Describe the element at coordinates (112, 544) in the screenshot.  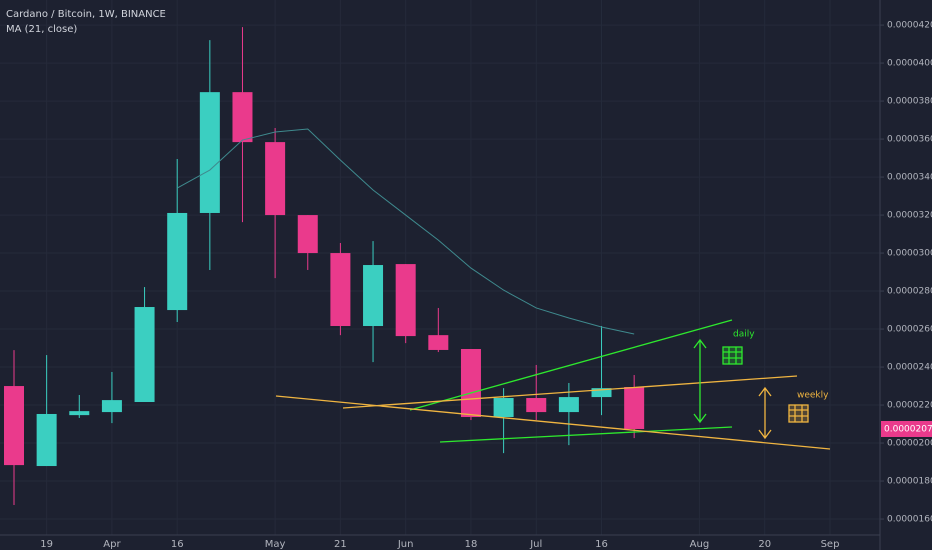
I see `x-tick-label: Apr` at that location.